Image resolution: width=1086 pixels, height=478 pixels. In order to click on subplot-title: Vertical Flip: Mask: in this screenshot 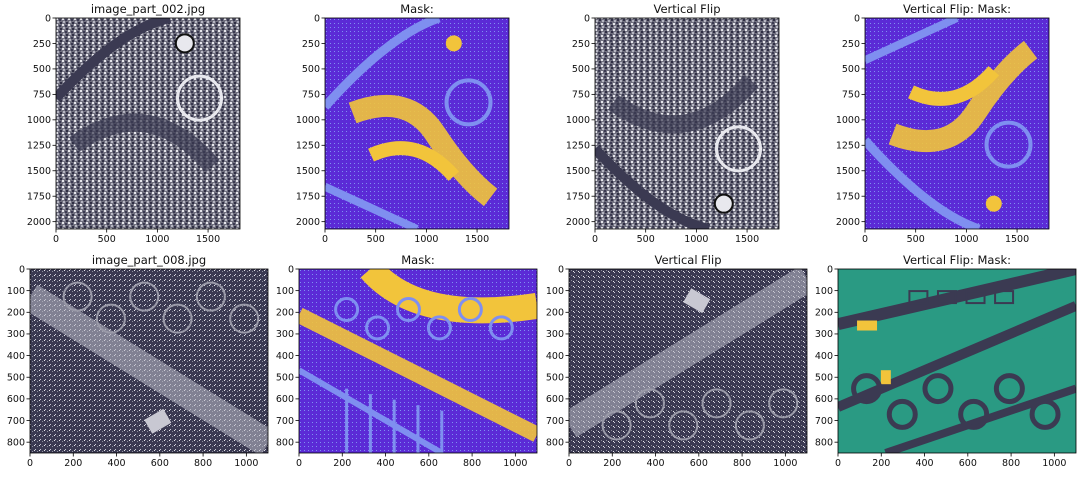, I will do `click(957, 260)`.